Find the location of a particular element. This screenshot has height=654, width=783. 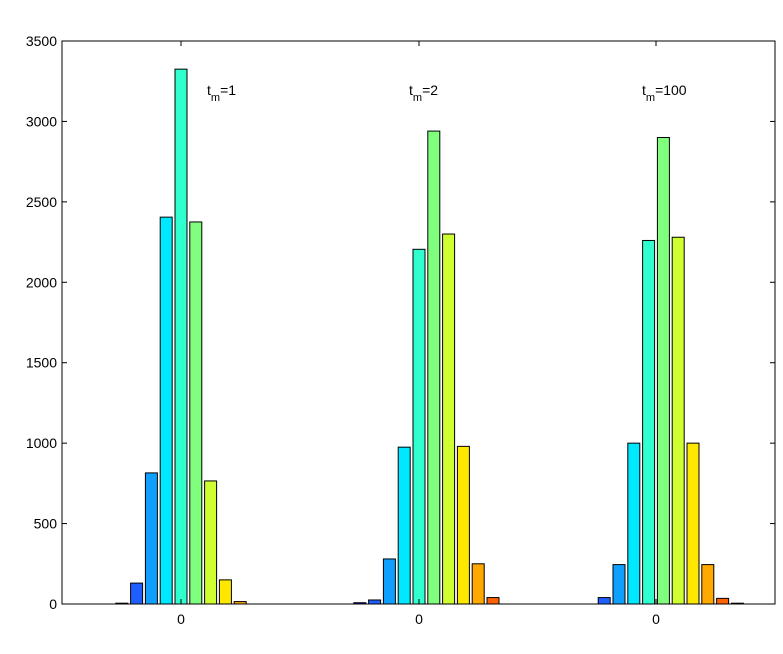

y-tick-label: 2500 is located at coordinates (41, 202).